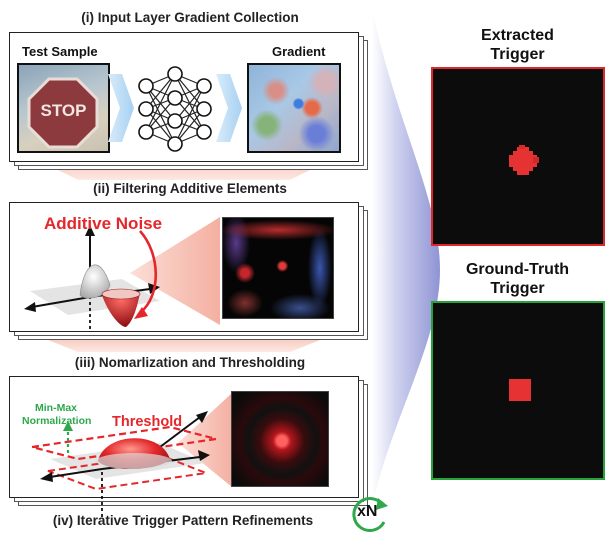 This screenshot has width=605, height=535. Describe the element at coordinates (190, 188) in the screenshot. I see `stage2-title: (ii) Filtering Additive Elements` at that location.